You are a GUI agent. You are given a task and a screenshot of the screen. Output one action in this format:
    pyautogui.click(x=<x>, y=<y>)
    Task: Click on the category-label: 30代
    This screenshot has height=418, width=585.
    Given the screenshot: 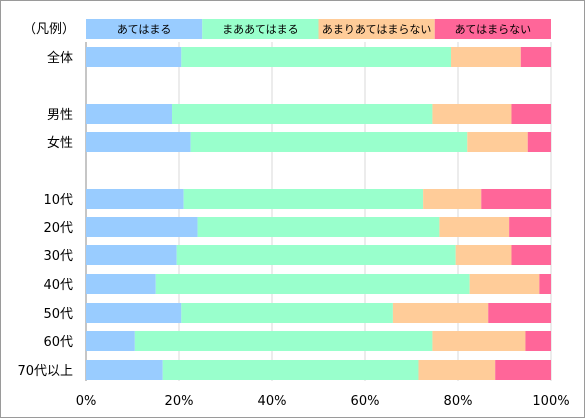 What is the action you would take?
    pyautogui.click(x=58, y=256)
    